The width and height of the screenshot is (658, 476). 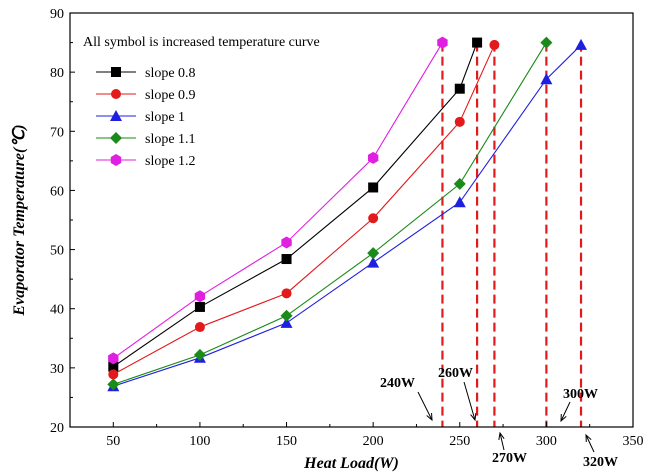 I want to click on x-axis-title: Heat Load(W), so click(x=351, y=463).